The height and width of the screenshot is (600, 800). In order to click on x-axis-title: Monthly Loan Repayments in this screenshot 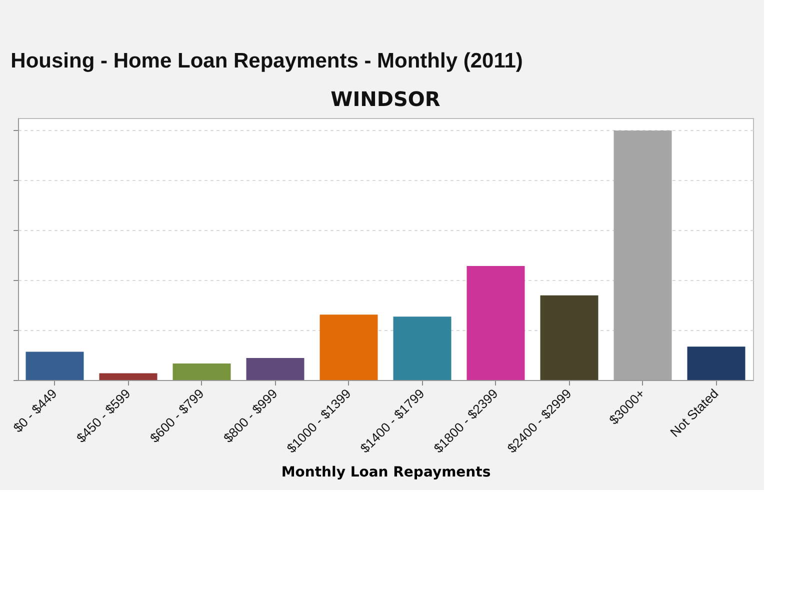, I will do `click(386, 472)`.